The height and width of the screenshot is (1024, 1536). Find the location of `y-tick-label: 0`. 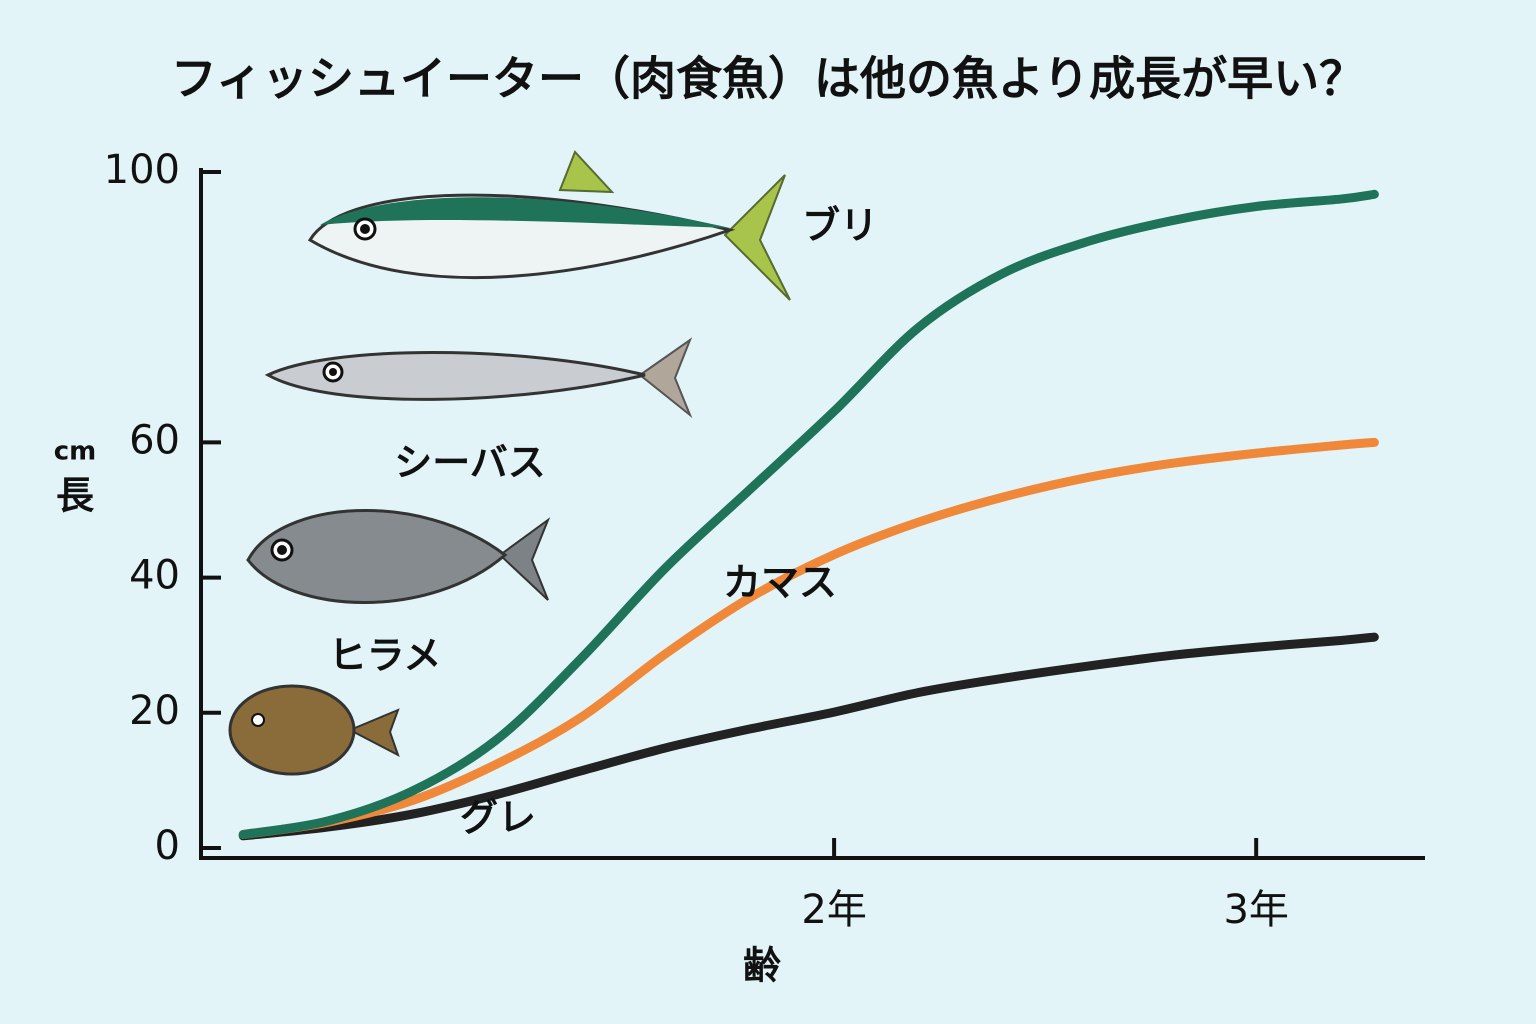

y-tick-label: 0 is located at coordinates (167, 846).